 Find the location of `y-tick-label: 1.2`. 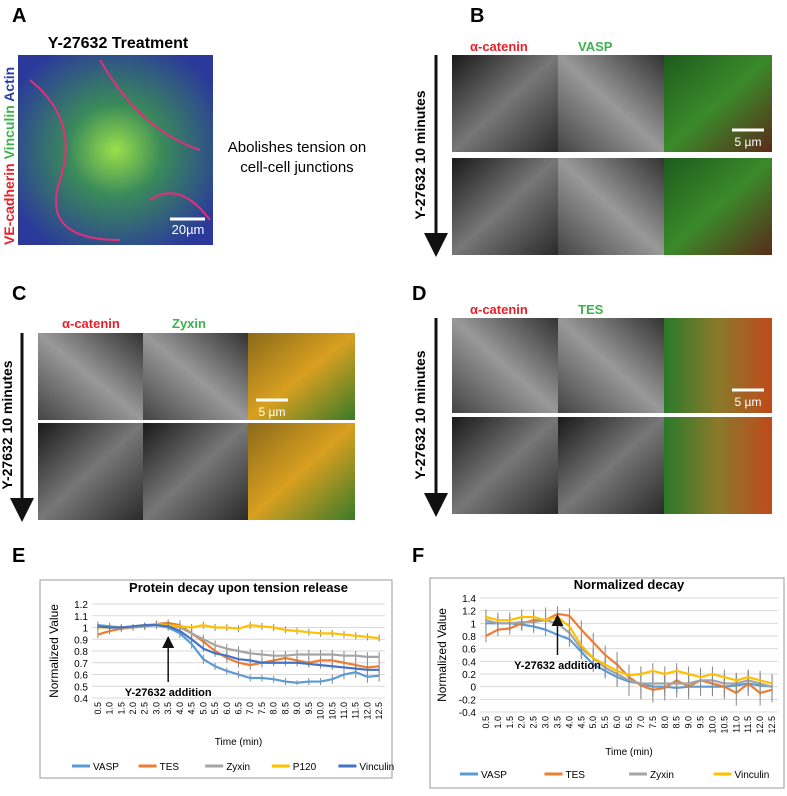

y-tick-label: 1.2 is located at coordinates (469, 612).